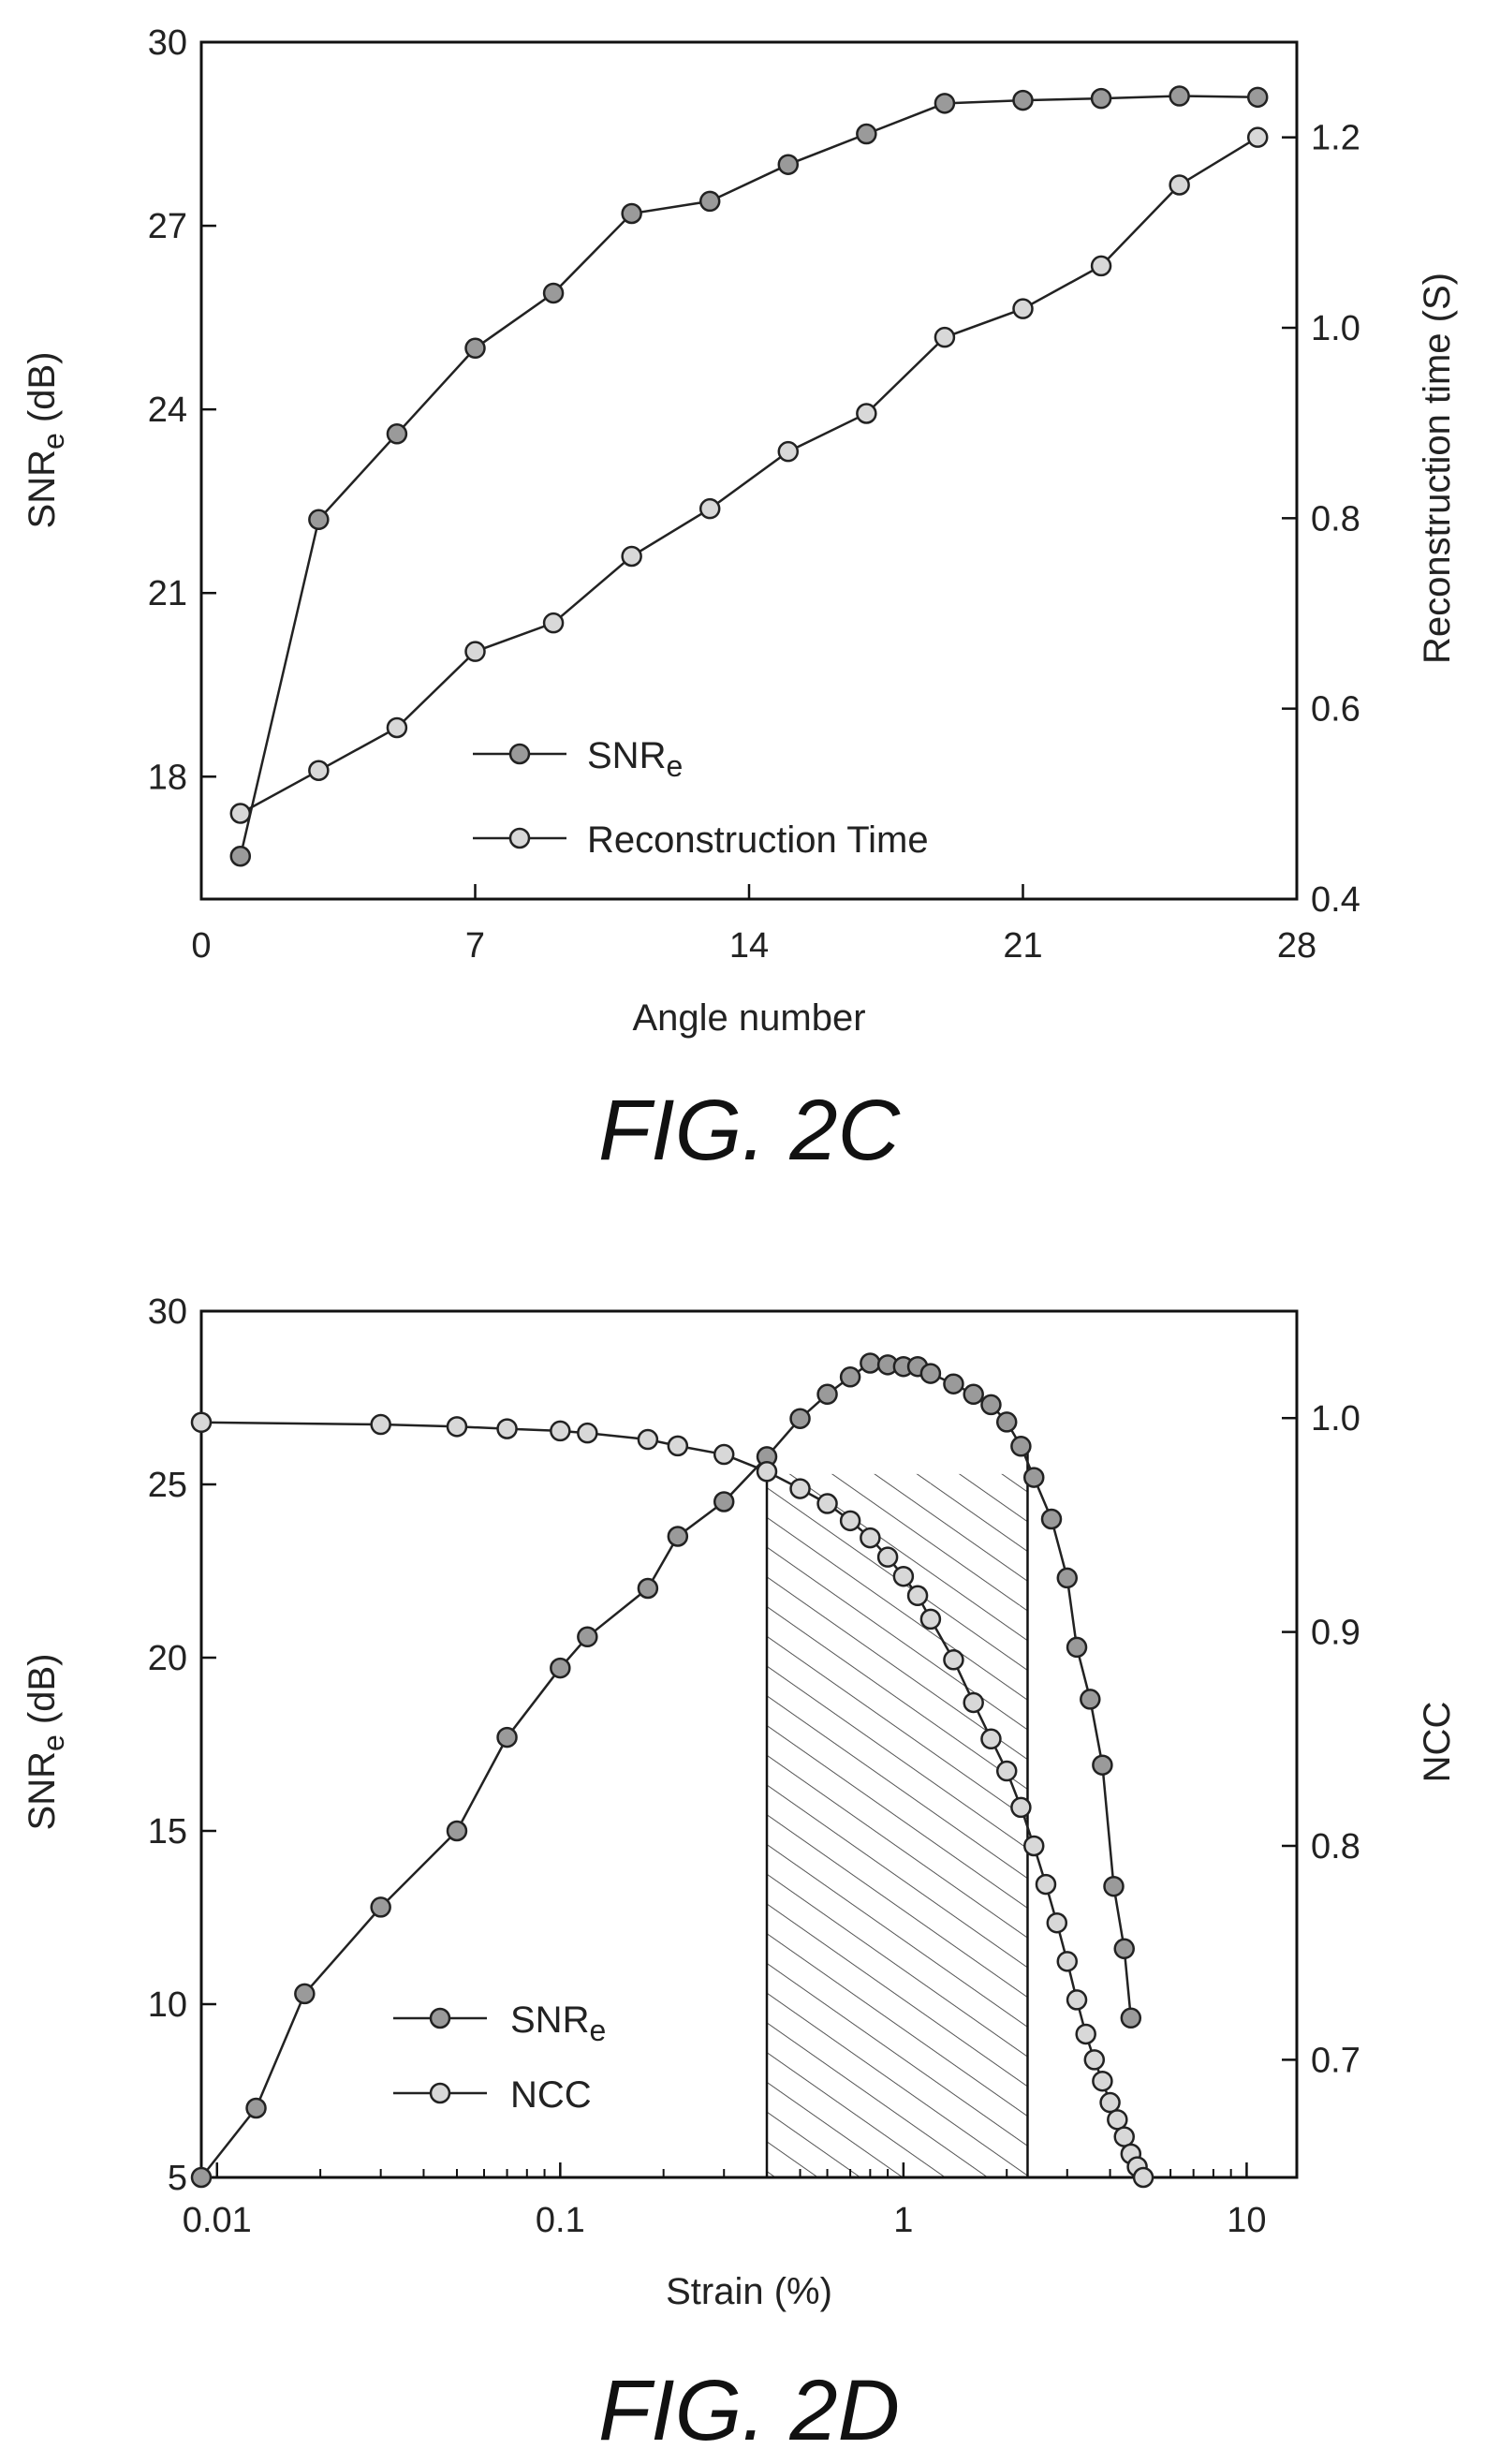  Describe the element at coordinates (725, 2220) in the screenshot. I see `x-tick-labels-2d: 0.01 0.1 1 10` at that location.